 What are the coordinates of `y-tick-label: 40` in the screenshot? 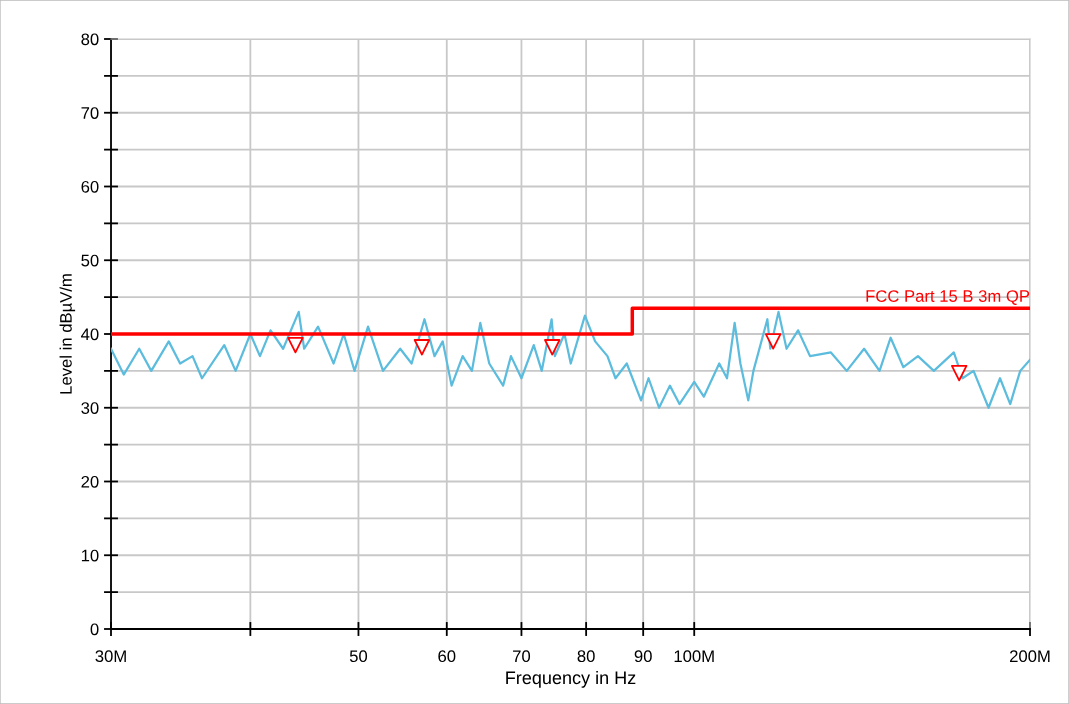 It's located at (90, 334).